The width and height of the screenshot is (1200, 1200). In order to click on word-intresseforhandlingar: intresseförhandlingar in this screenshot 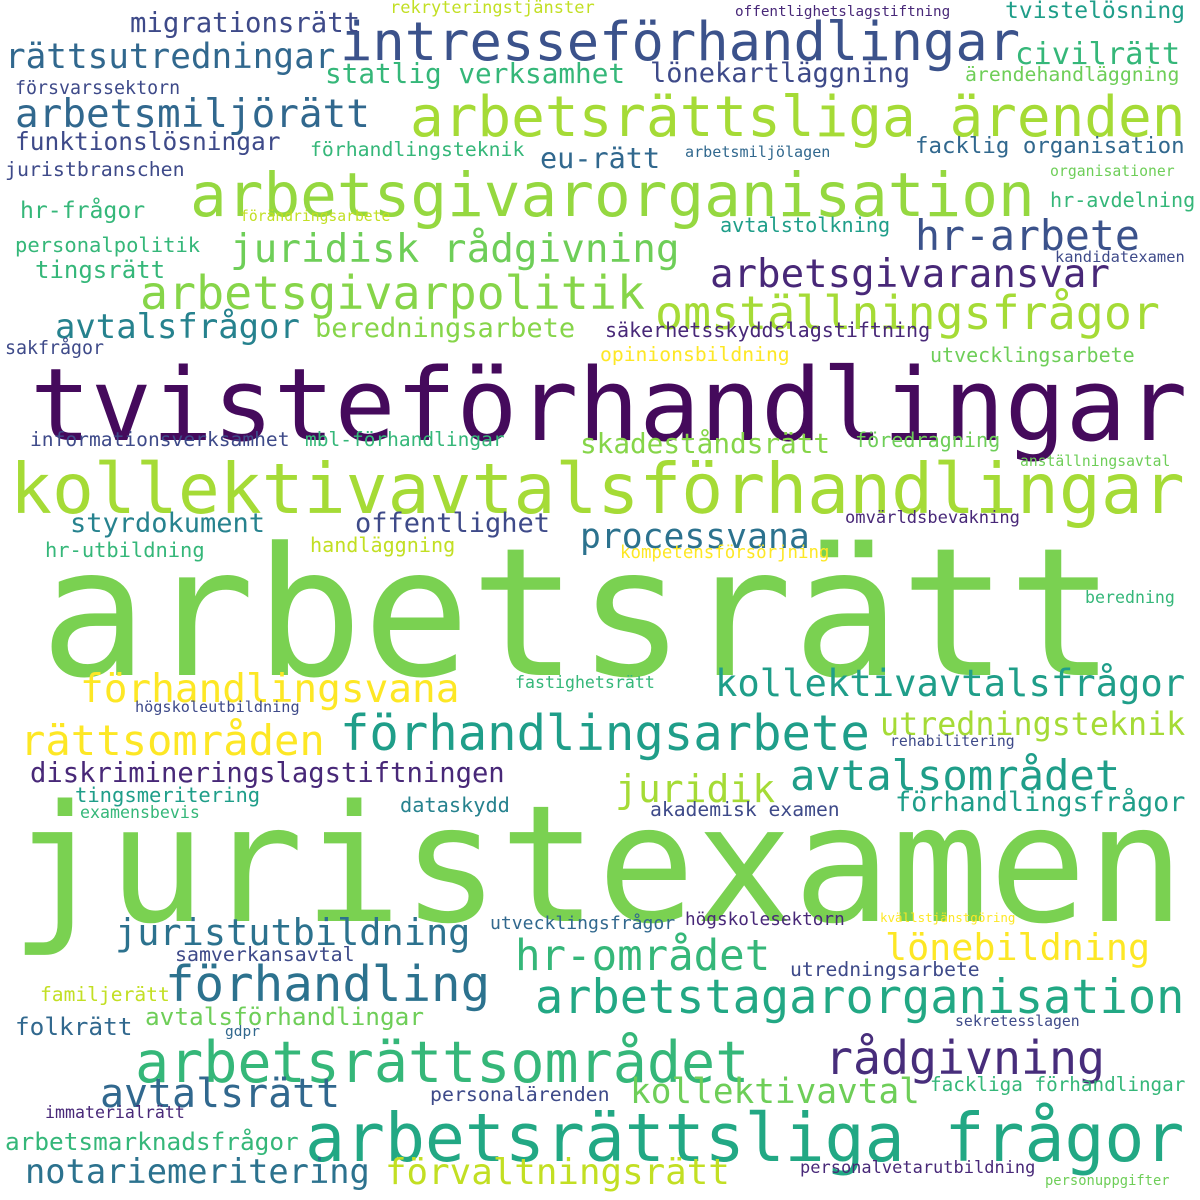, I will do `click(680, 41)`.